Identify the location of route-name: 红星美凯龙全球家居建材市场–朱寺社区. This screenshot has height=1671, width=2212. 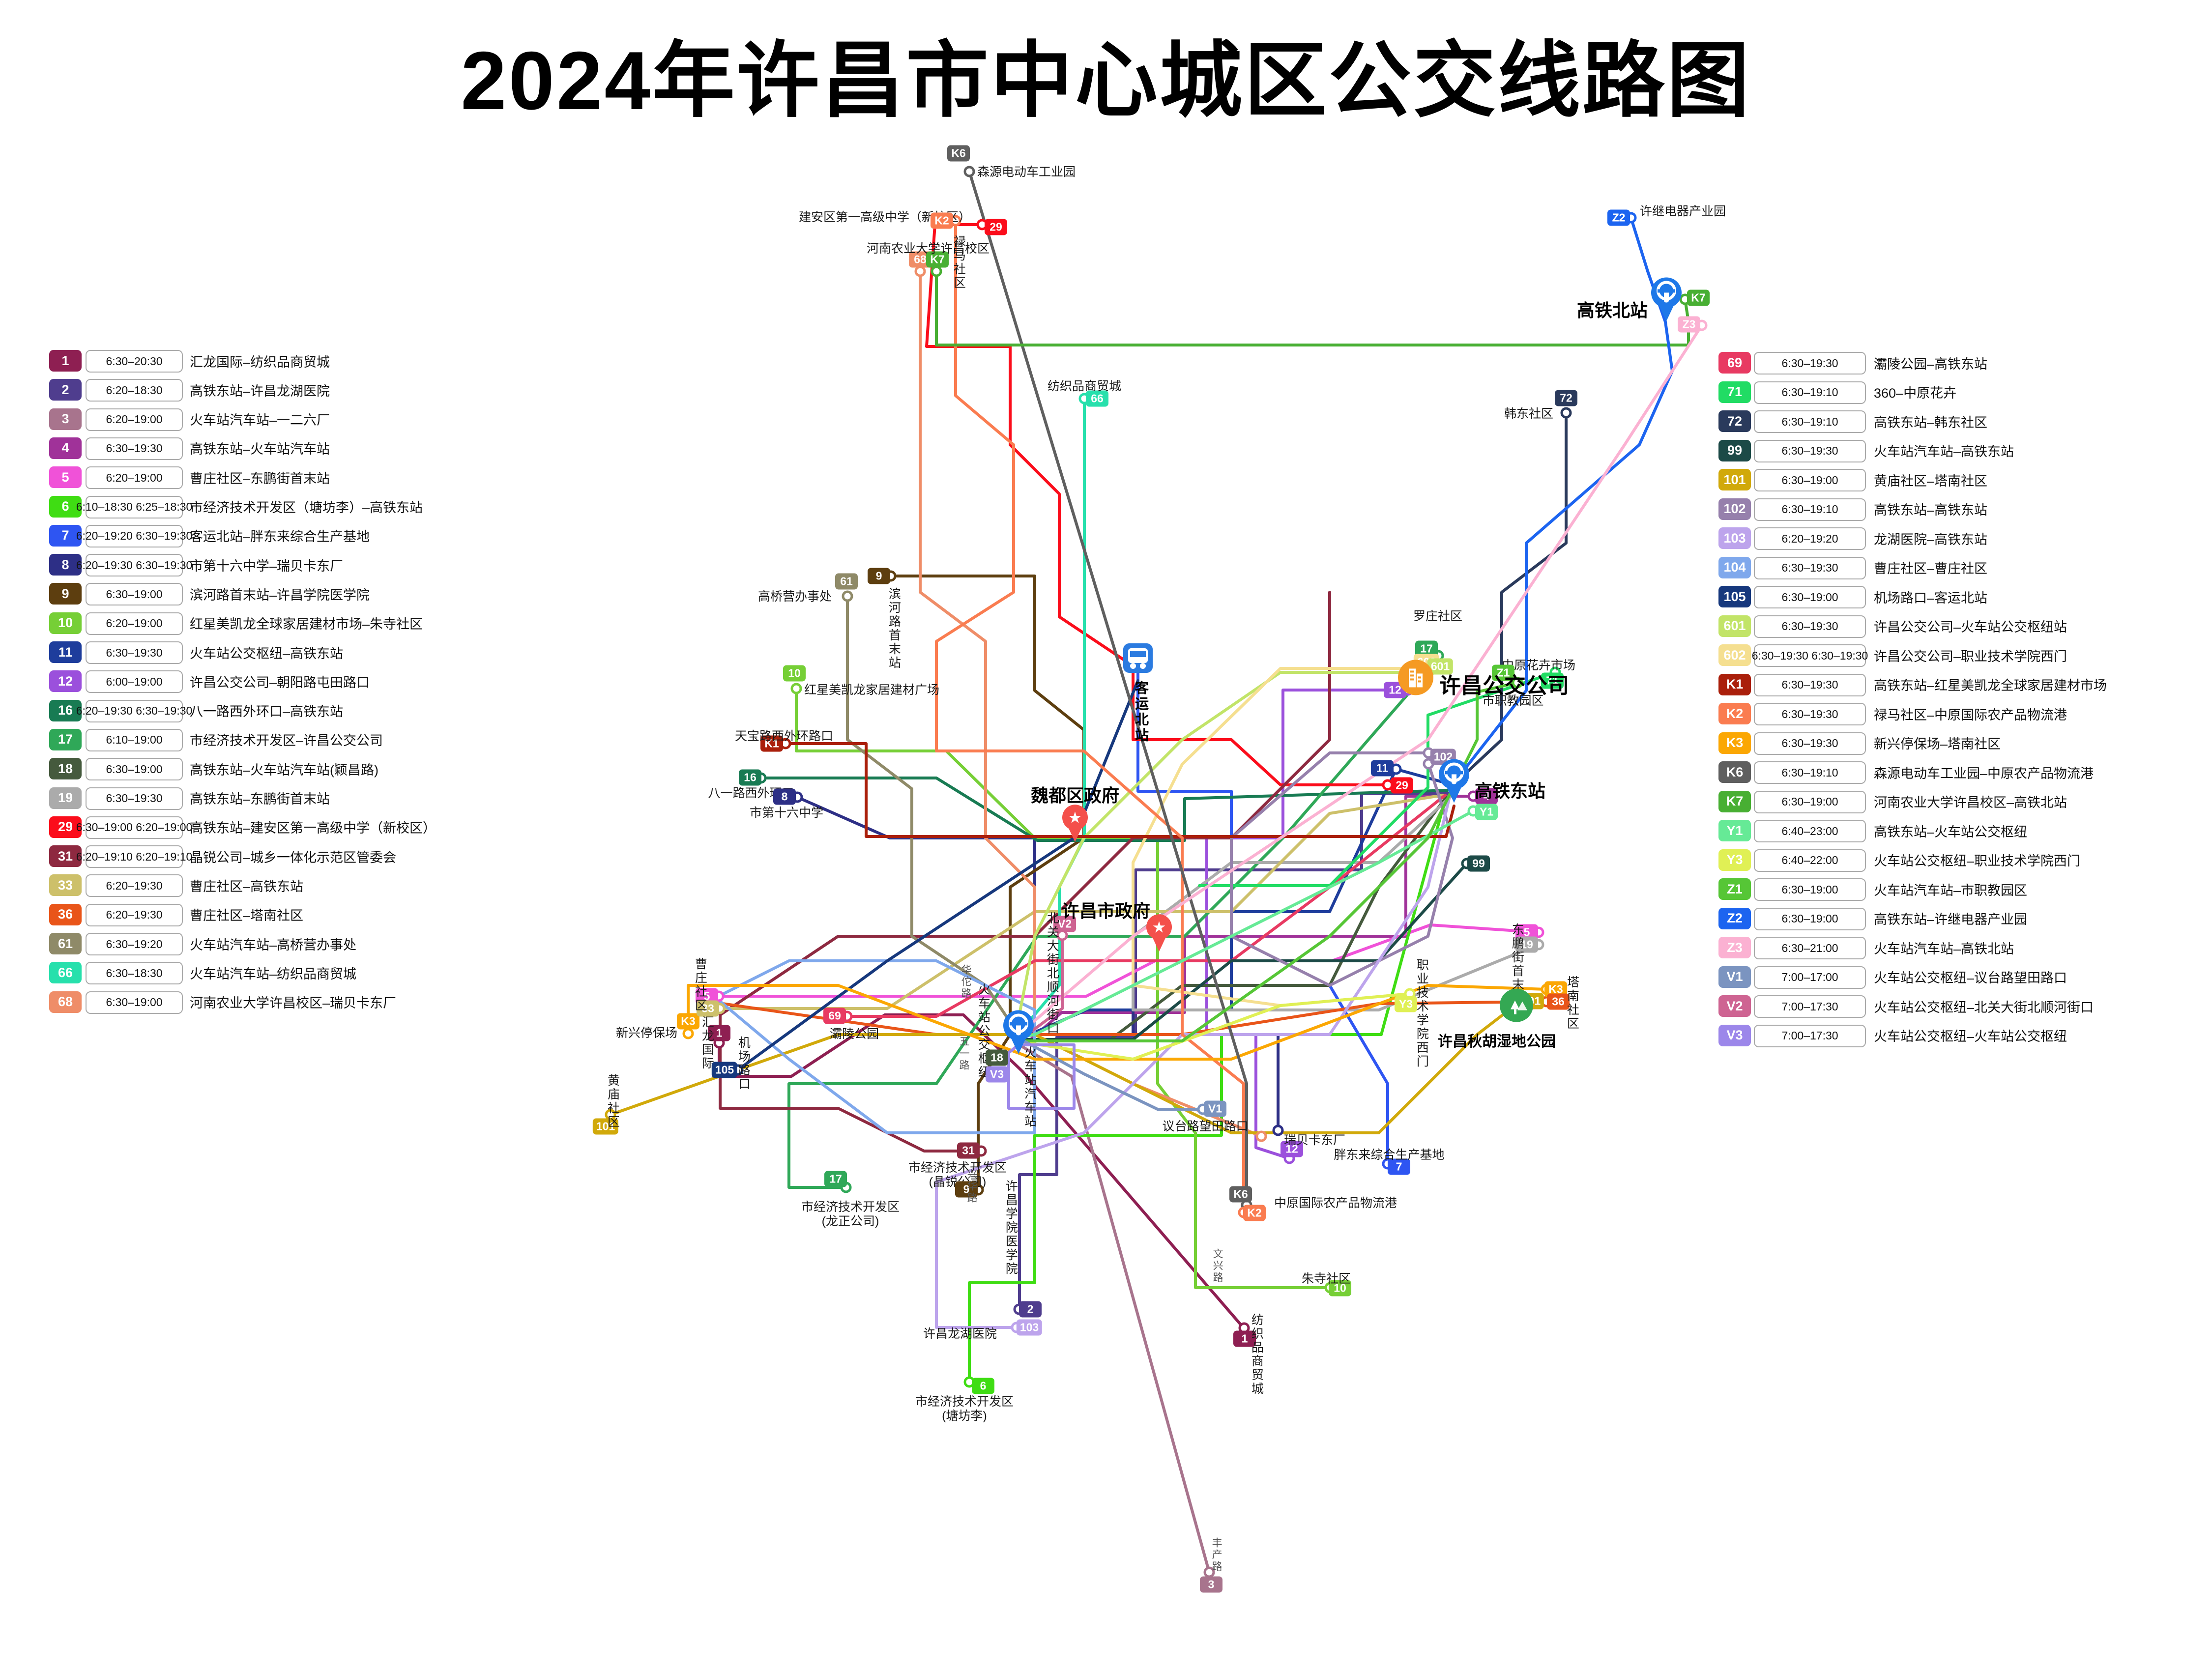
(307, 624).